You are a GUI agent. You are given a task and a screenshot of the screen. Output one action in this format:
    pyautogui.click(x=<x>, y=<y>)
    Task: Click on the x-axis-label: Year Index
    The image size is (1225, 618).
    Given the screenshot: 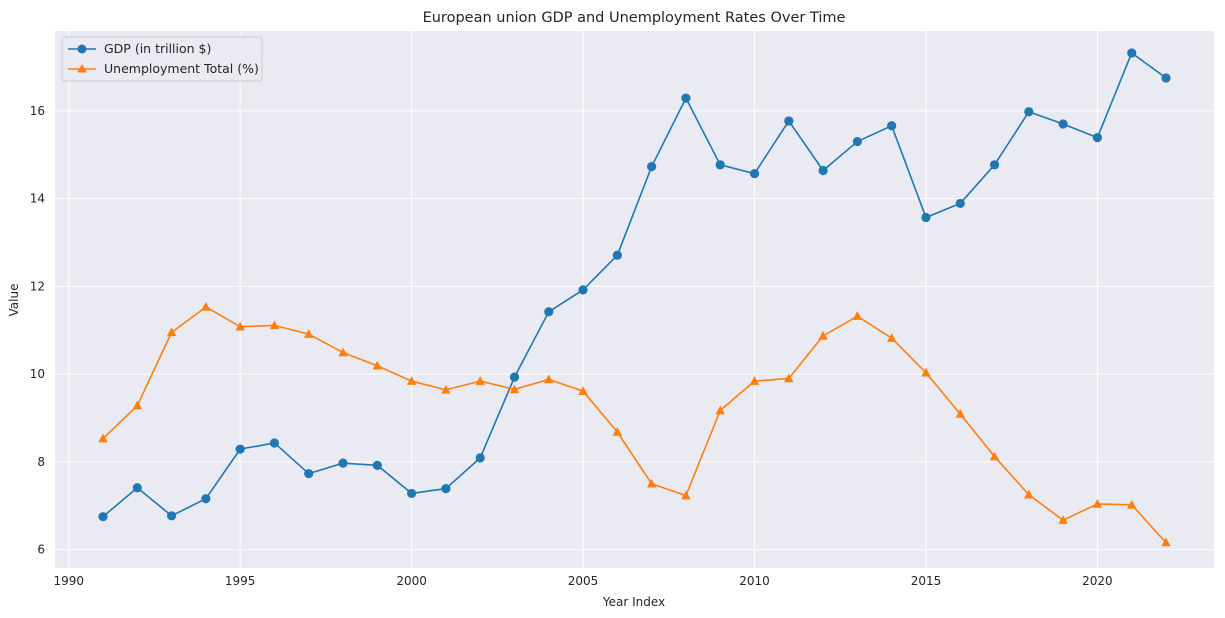 What is the action you would take?
    pyautogui.click(x=633, y=602)
    